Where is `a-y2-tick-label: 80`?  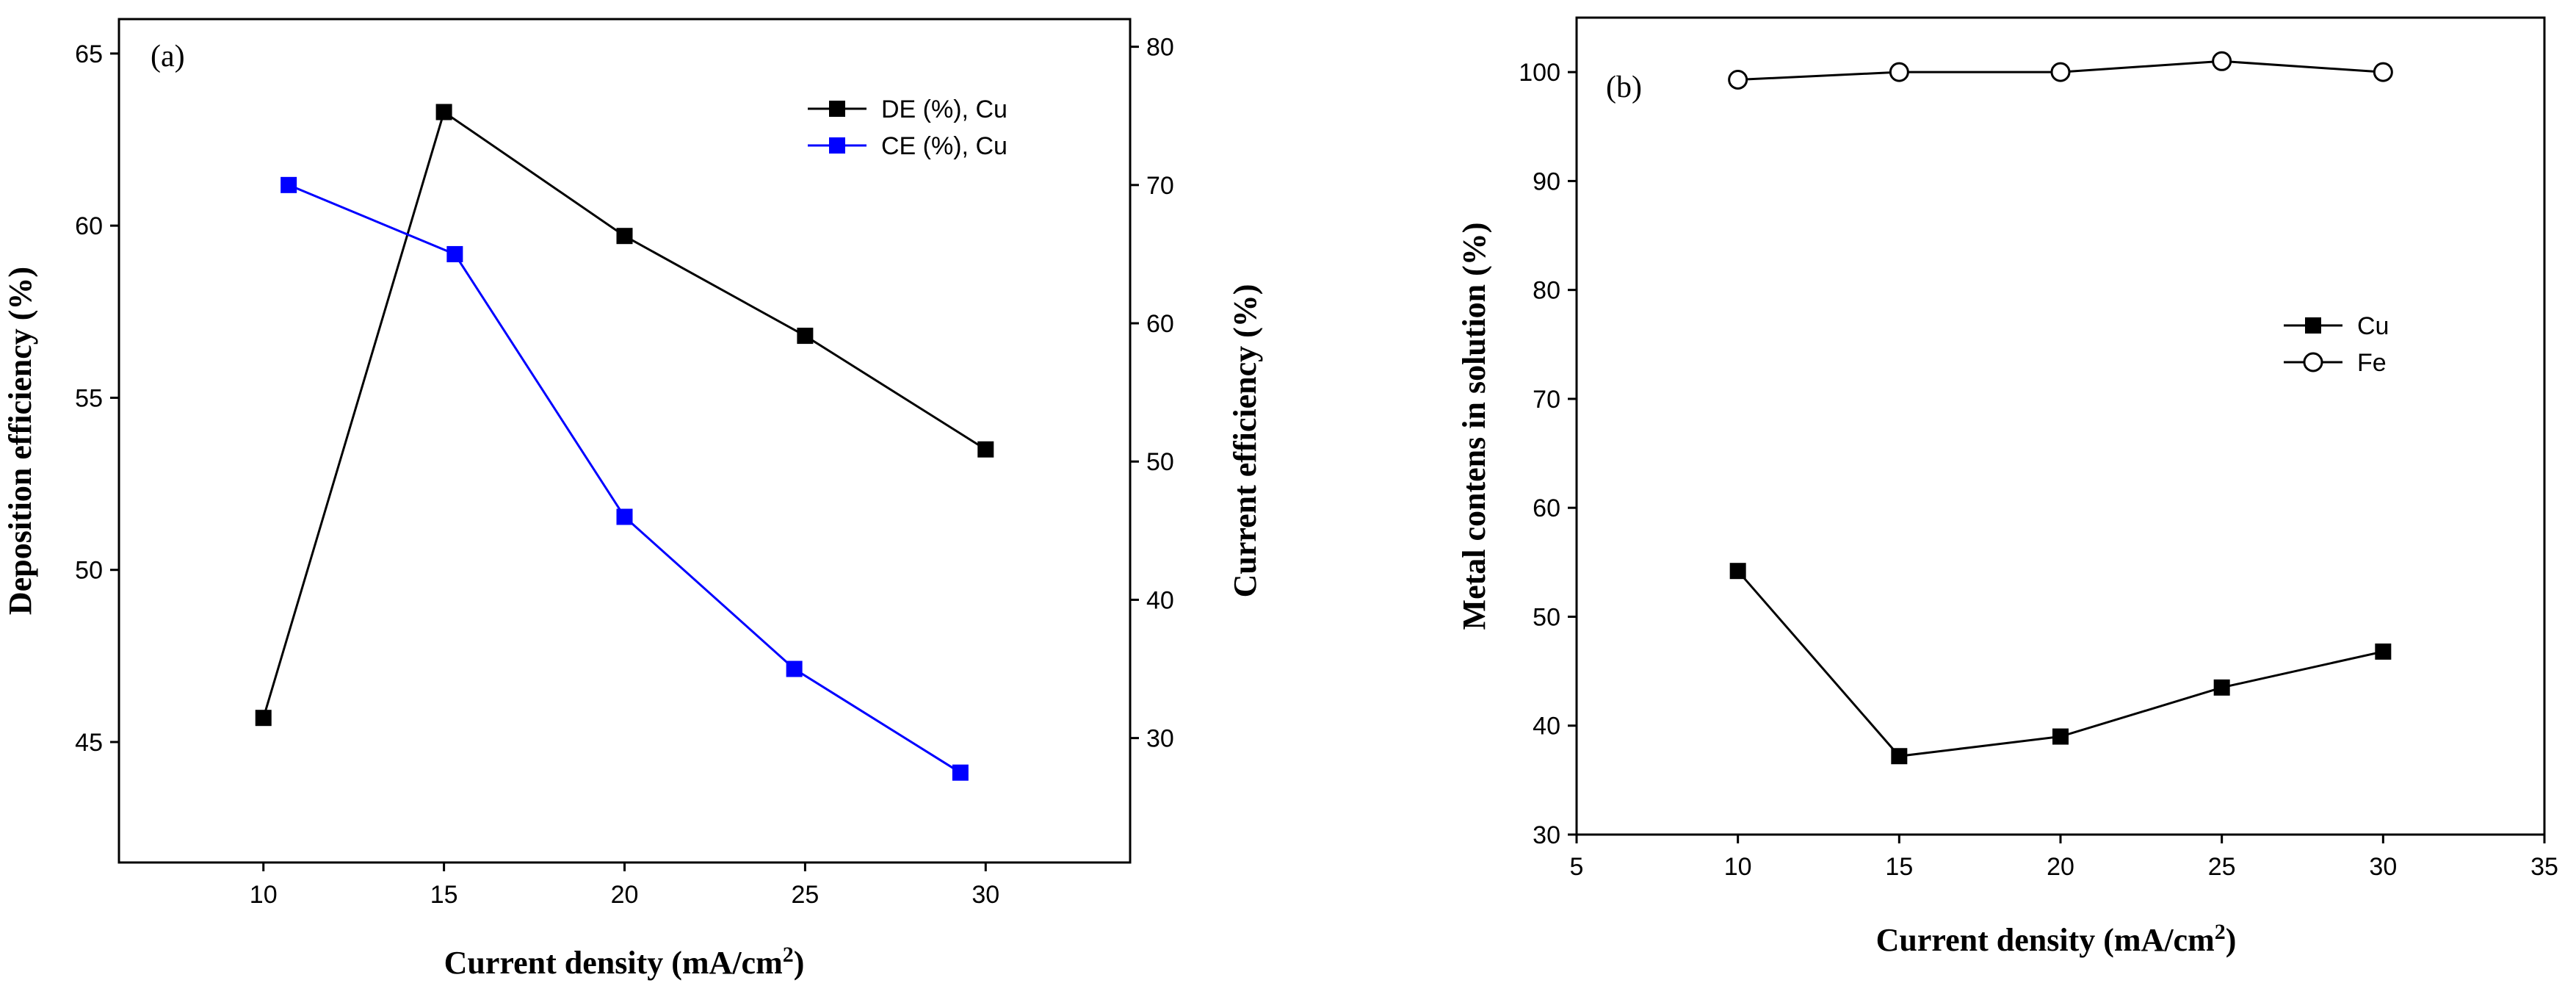
a-y2-tick-label: 80 is located at coordinates (1160, 48).